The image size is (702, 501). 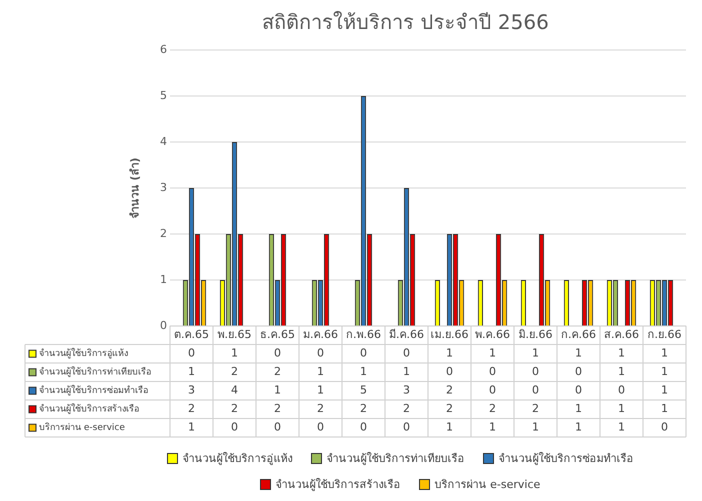 What do you see at coordinates (665, 335) in the screenshot?
I see `x-tick-label: ก.ย.66` at bounding box center [665, 335].